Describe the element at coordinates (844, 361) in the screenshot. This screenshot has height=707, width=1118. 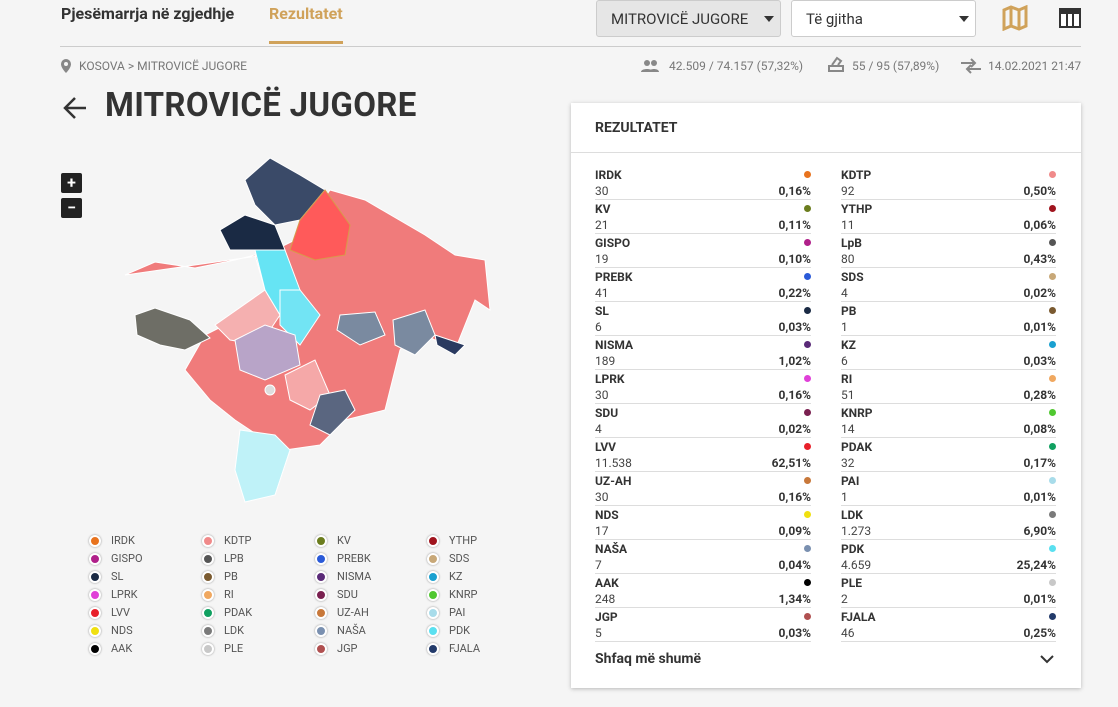
I see `party-votes: 6` at that location.